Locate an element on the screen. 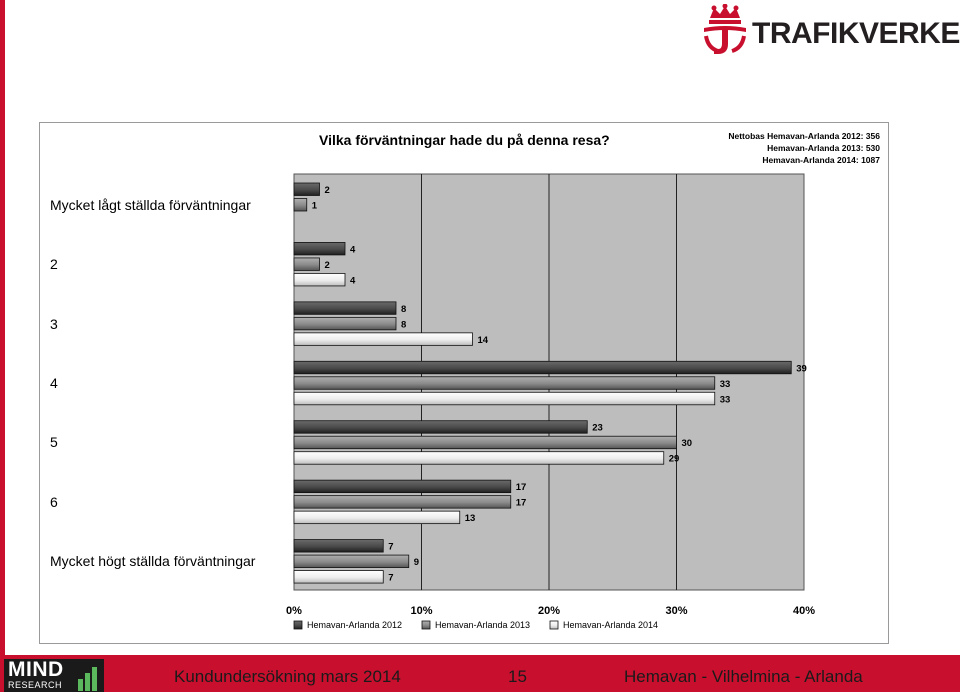 Image resolution: width=960 pixels, height=697 pixels. mind-logo-subtext: RESEARCH is located at coordinates (35, 685).